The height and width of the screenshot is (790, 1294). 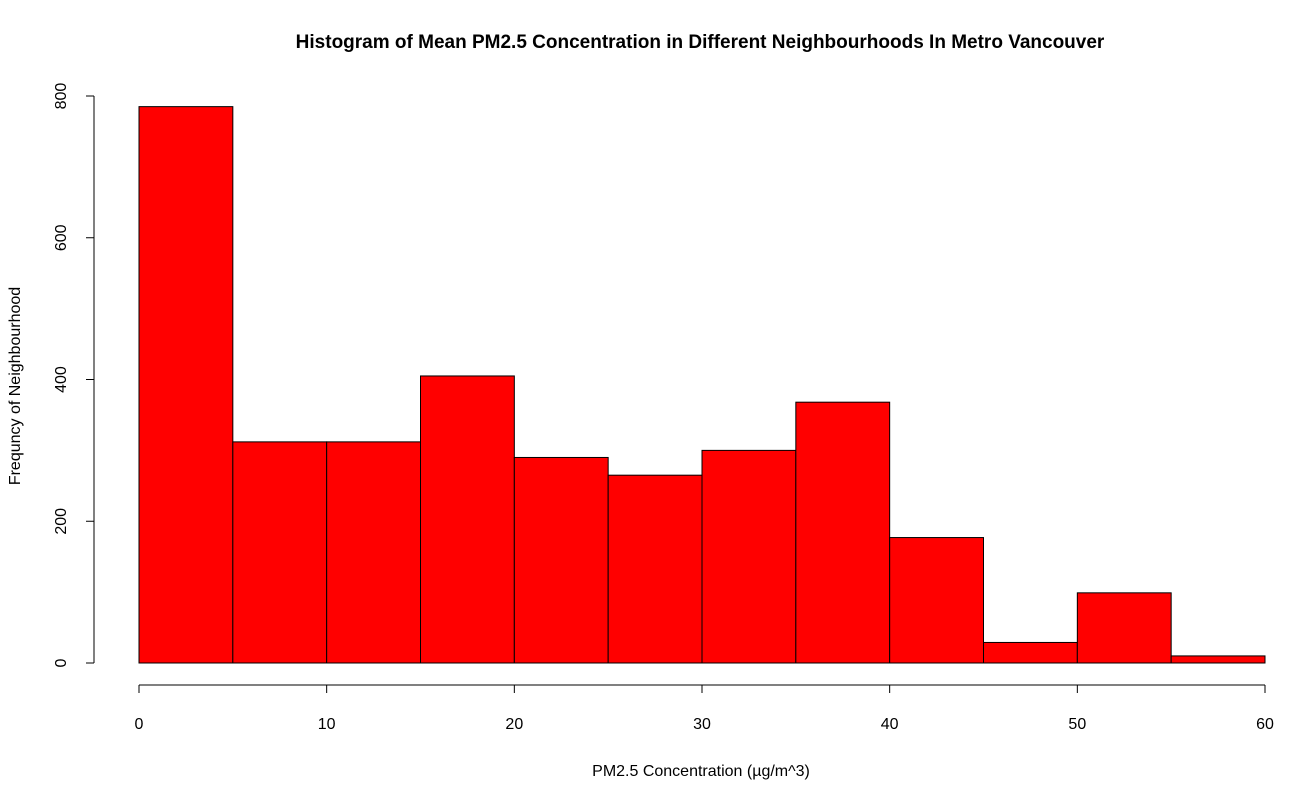 I want to click on y-tick-label: 600, so click(x=61, y=237).